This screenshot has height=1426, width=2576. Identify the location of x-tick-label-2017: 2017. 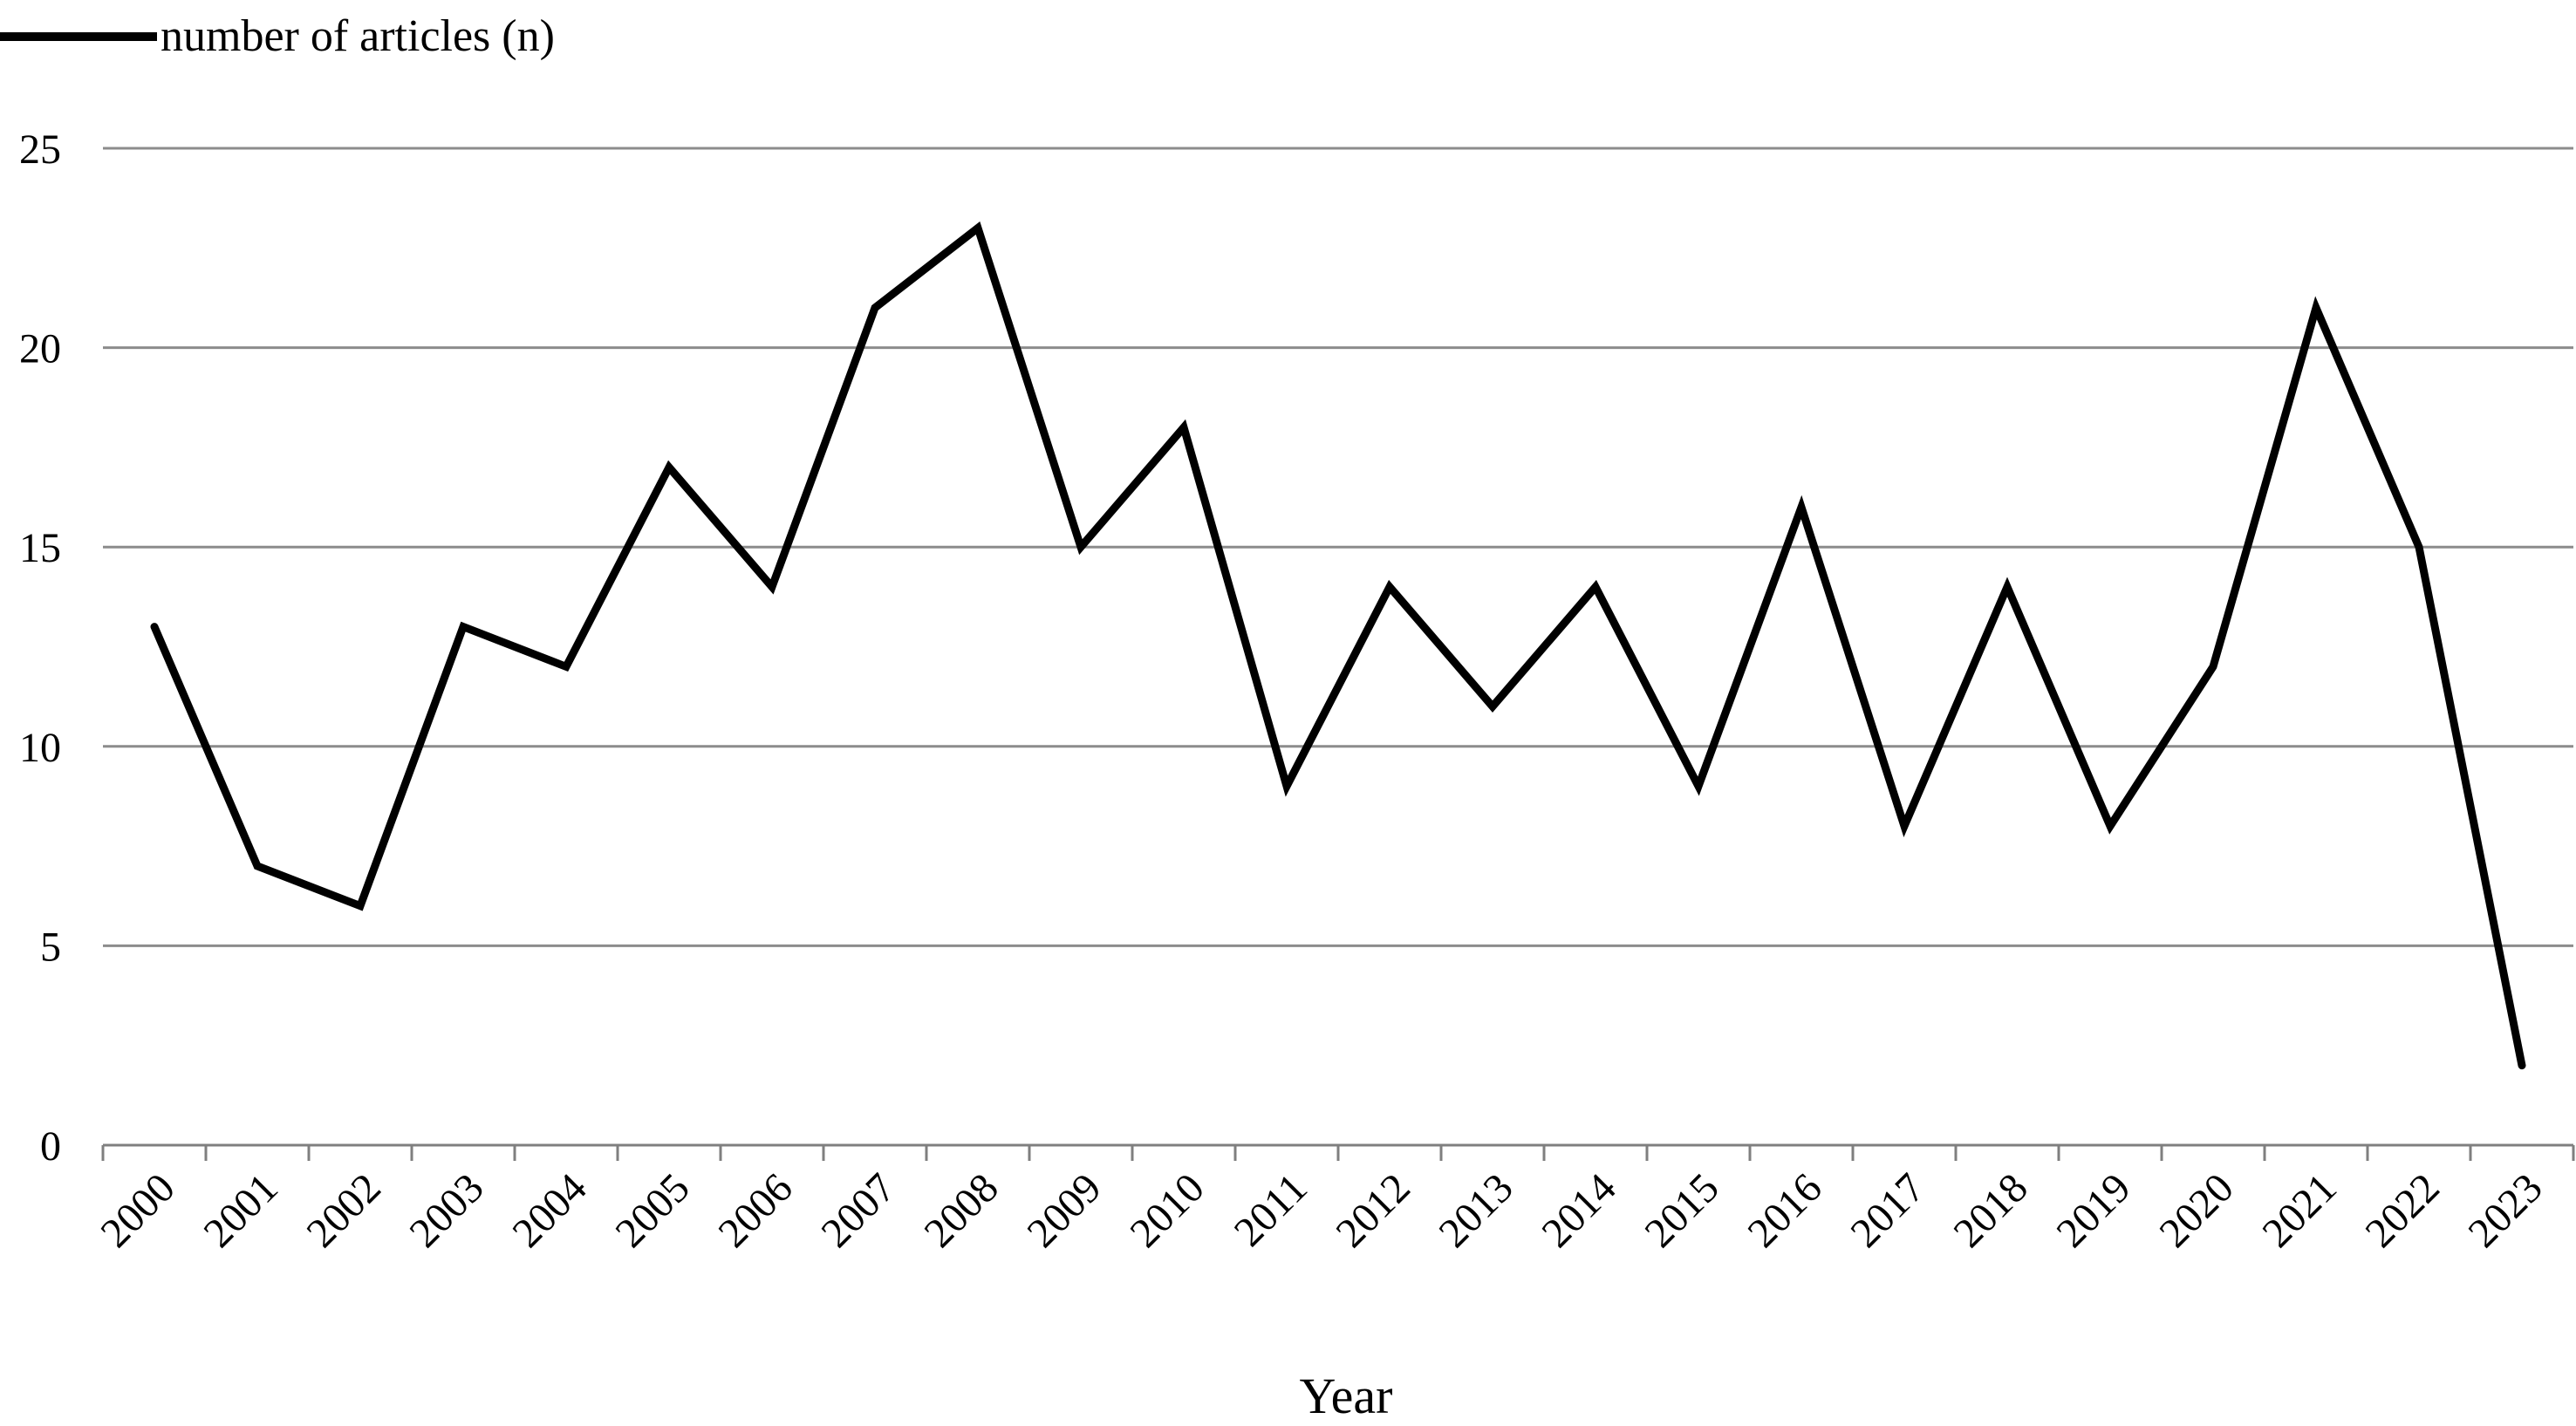
(1887, 1210).